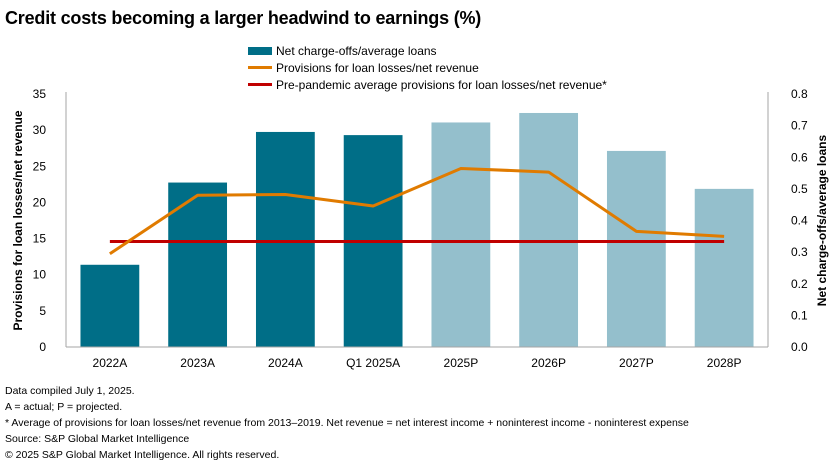  What do you see at coordinates (356, 50) in the screenshot?
I see `legend-label: Net charge-offs/average loans` at bounding box center [356, 50].